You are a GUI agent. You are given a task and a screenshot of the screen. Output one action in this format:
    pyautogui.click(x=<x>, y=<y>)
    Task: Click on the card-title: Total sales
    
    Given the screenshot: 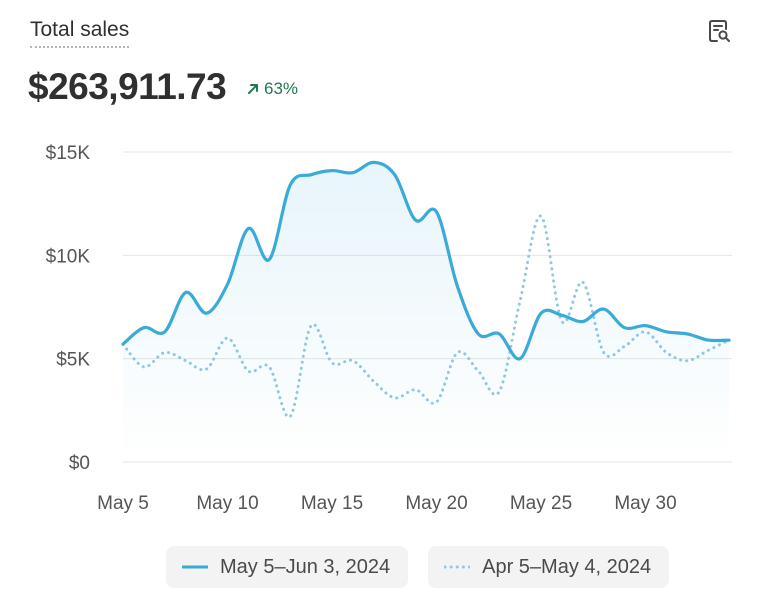 What is the action you would take?
    pyautogui.click(x=80, y=33)
    